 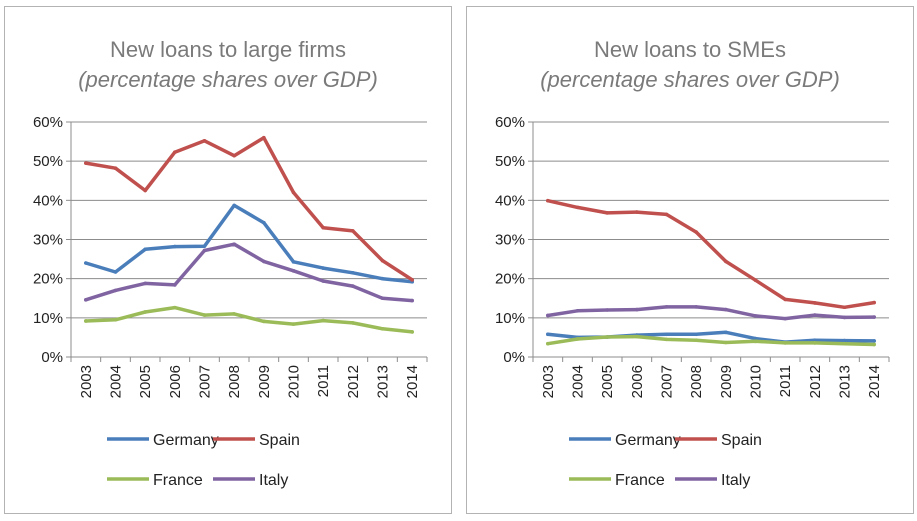 I want to click on chart-title: New loans to SMEs, so click(x=690, y=49).